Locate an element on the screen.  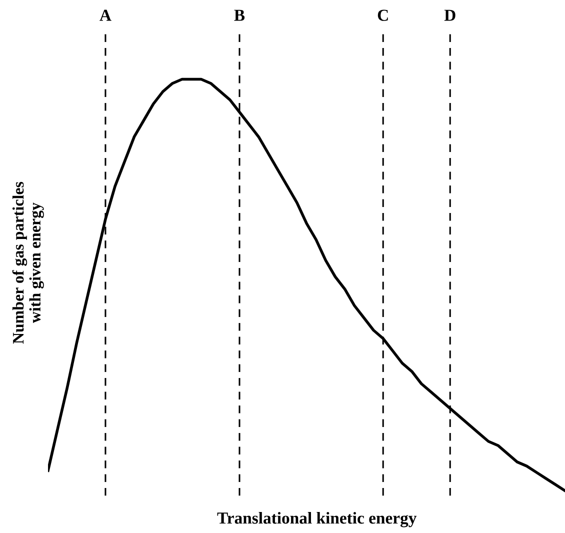
x-tick-label: B is located at coordinates (239, 15).